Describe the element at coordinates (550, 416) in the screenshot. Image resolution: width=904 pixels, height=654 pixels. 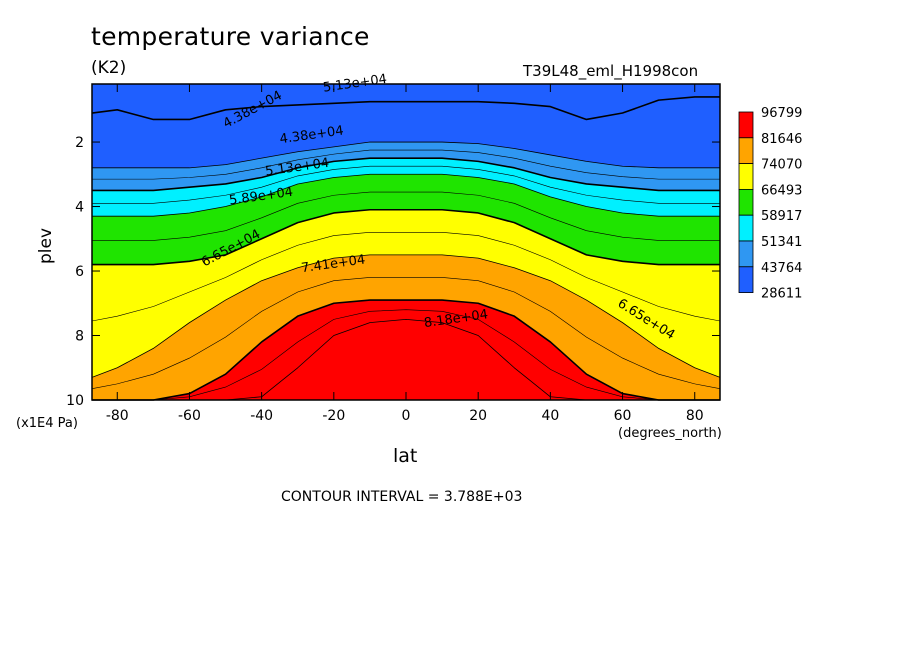
I see `x-tick-label: 40` at that location.